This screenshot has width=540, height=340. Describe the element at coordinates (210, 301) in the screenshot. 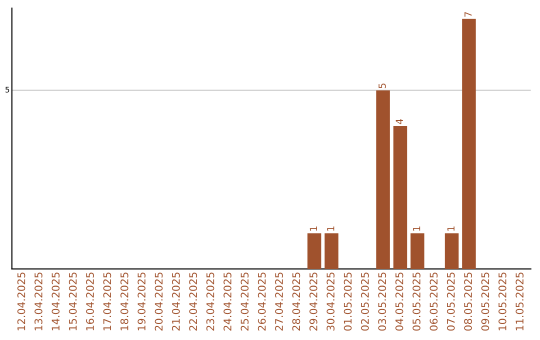

I see `x-tick-label: 23.04.2025` at that location.